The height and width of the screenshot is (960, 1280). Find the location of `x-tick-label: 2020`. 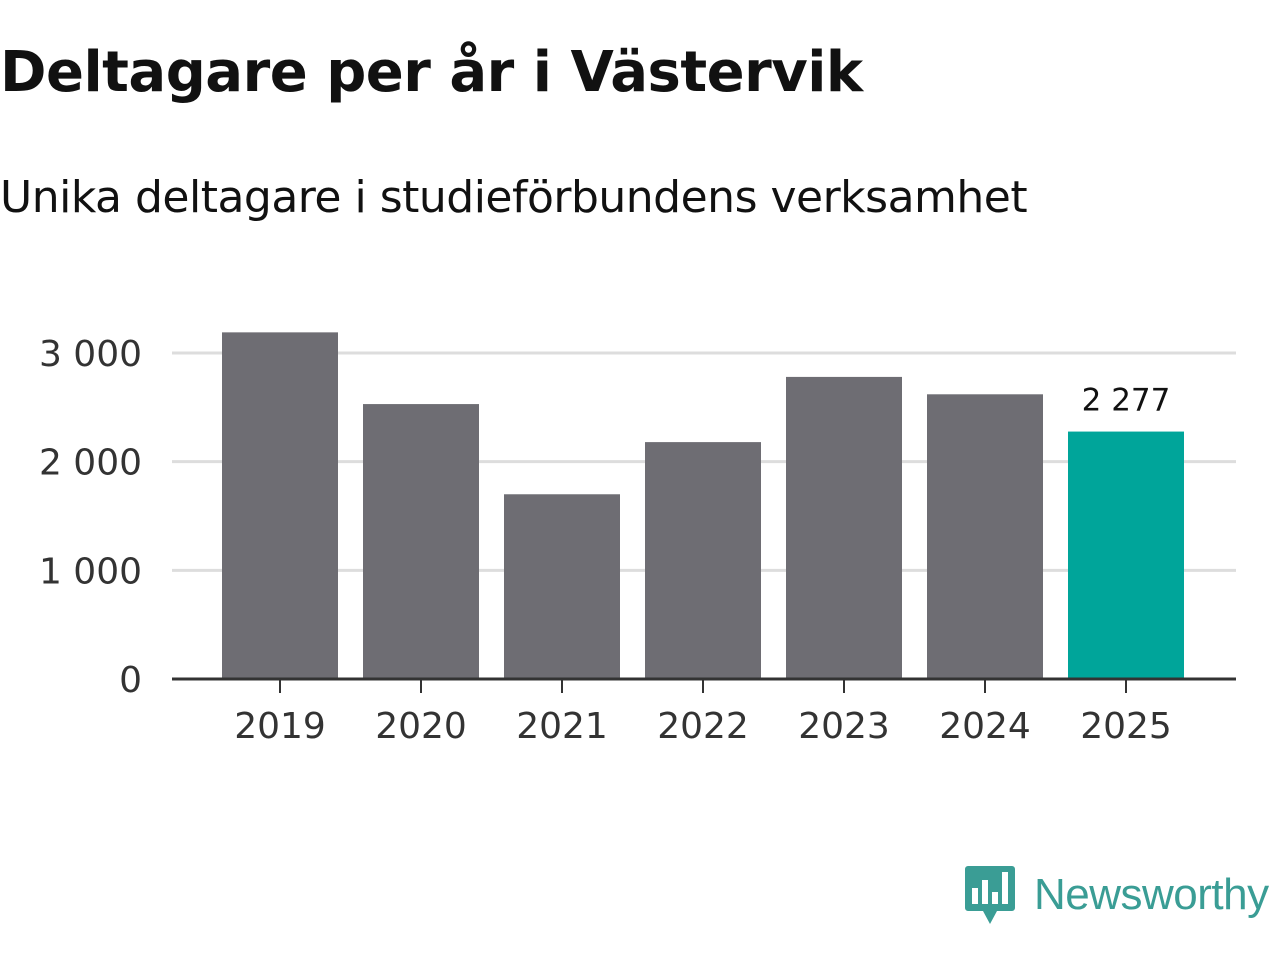

x-tick-label: 2020 is located at coordinates (421, 726).